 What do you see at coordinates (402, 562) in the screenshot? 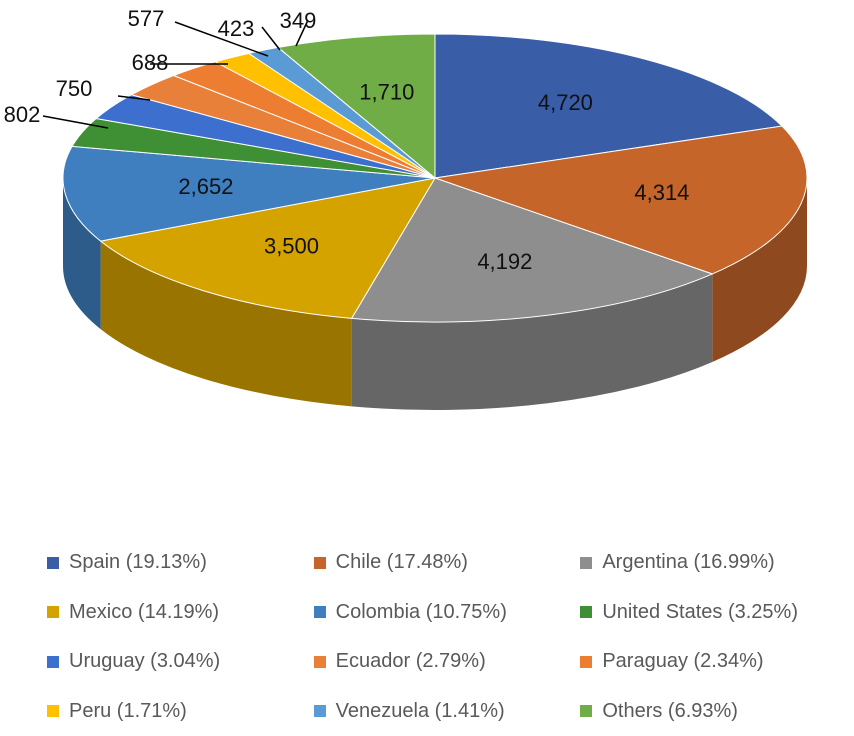
I see `legend-label: Chile (17.48%)` at bounding box center [402, 562].